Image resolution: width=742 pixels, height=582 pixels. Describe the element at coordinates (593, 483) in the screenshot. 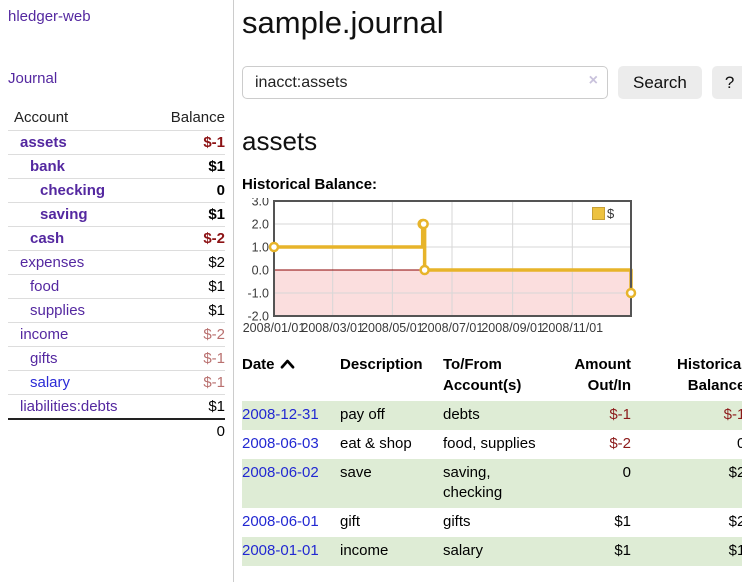

I see `transaction-amount: 0` at that location.